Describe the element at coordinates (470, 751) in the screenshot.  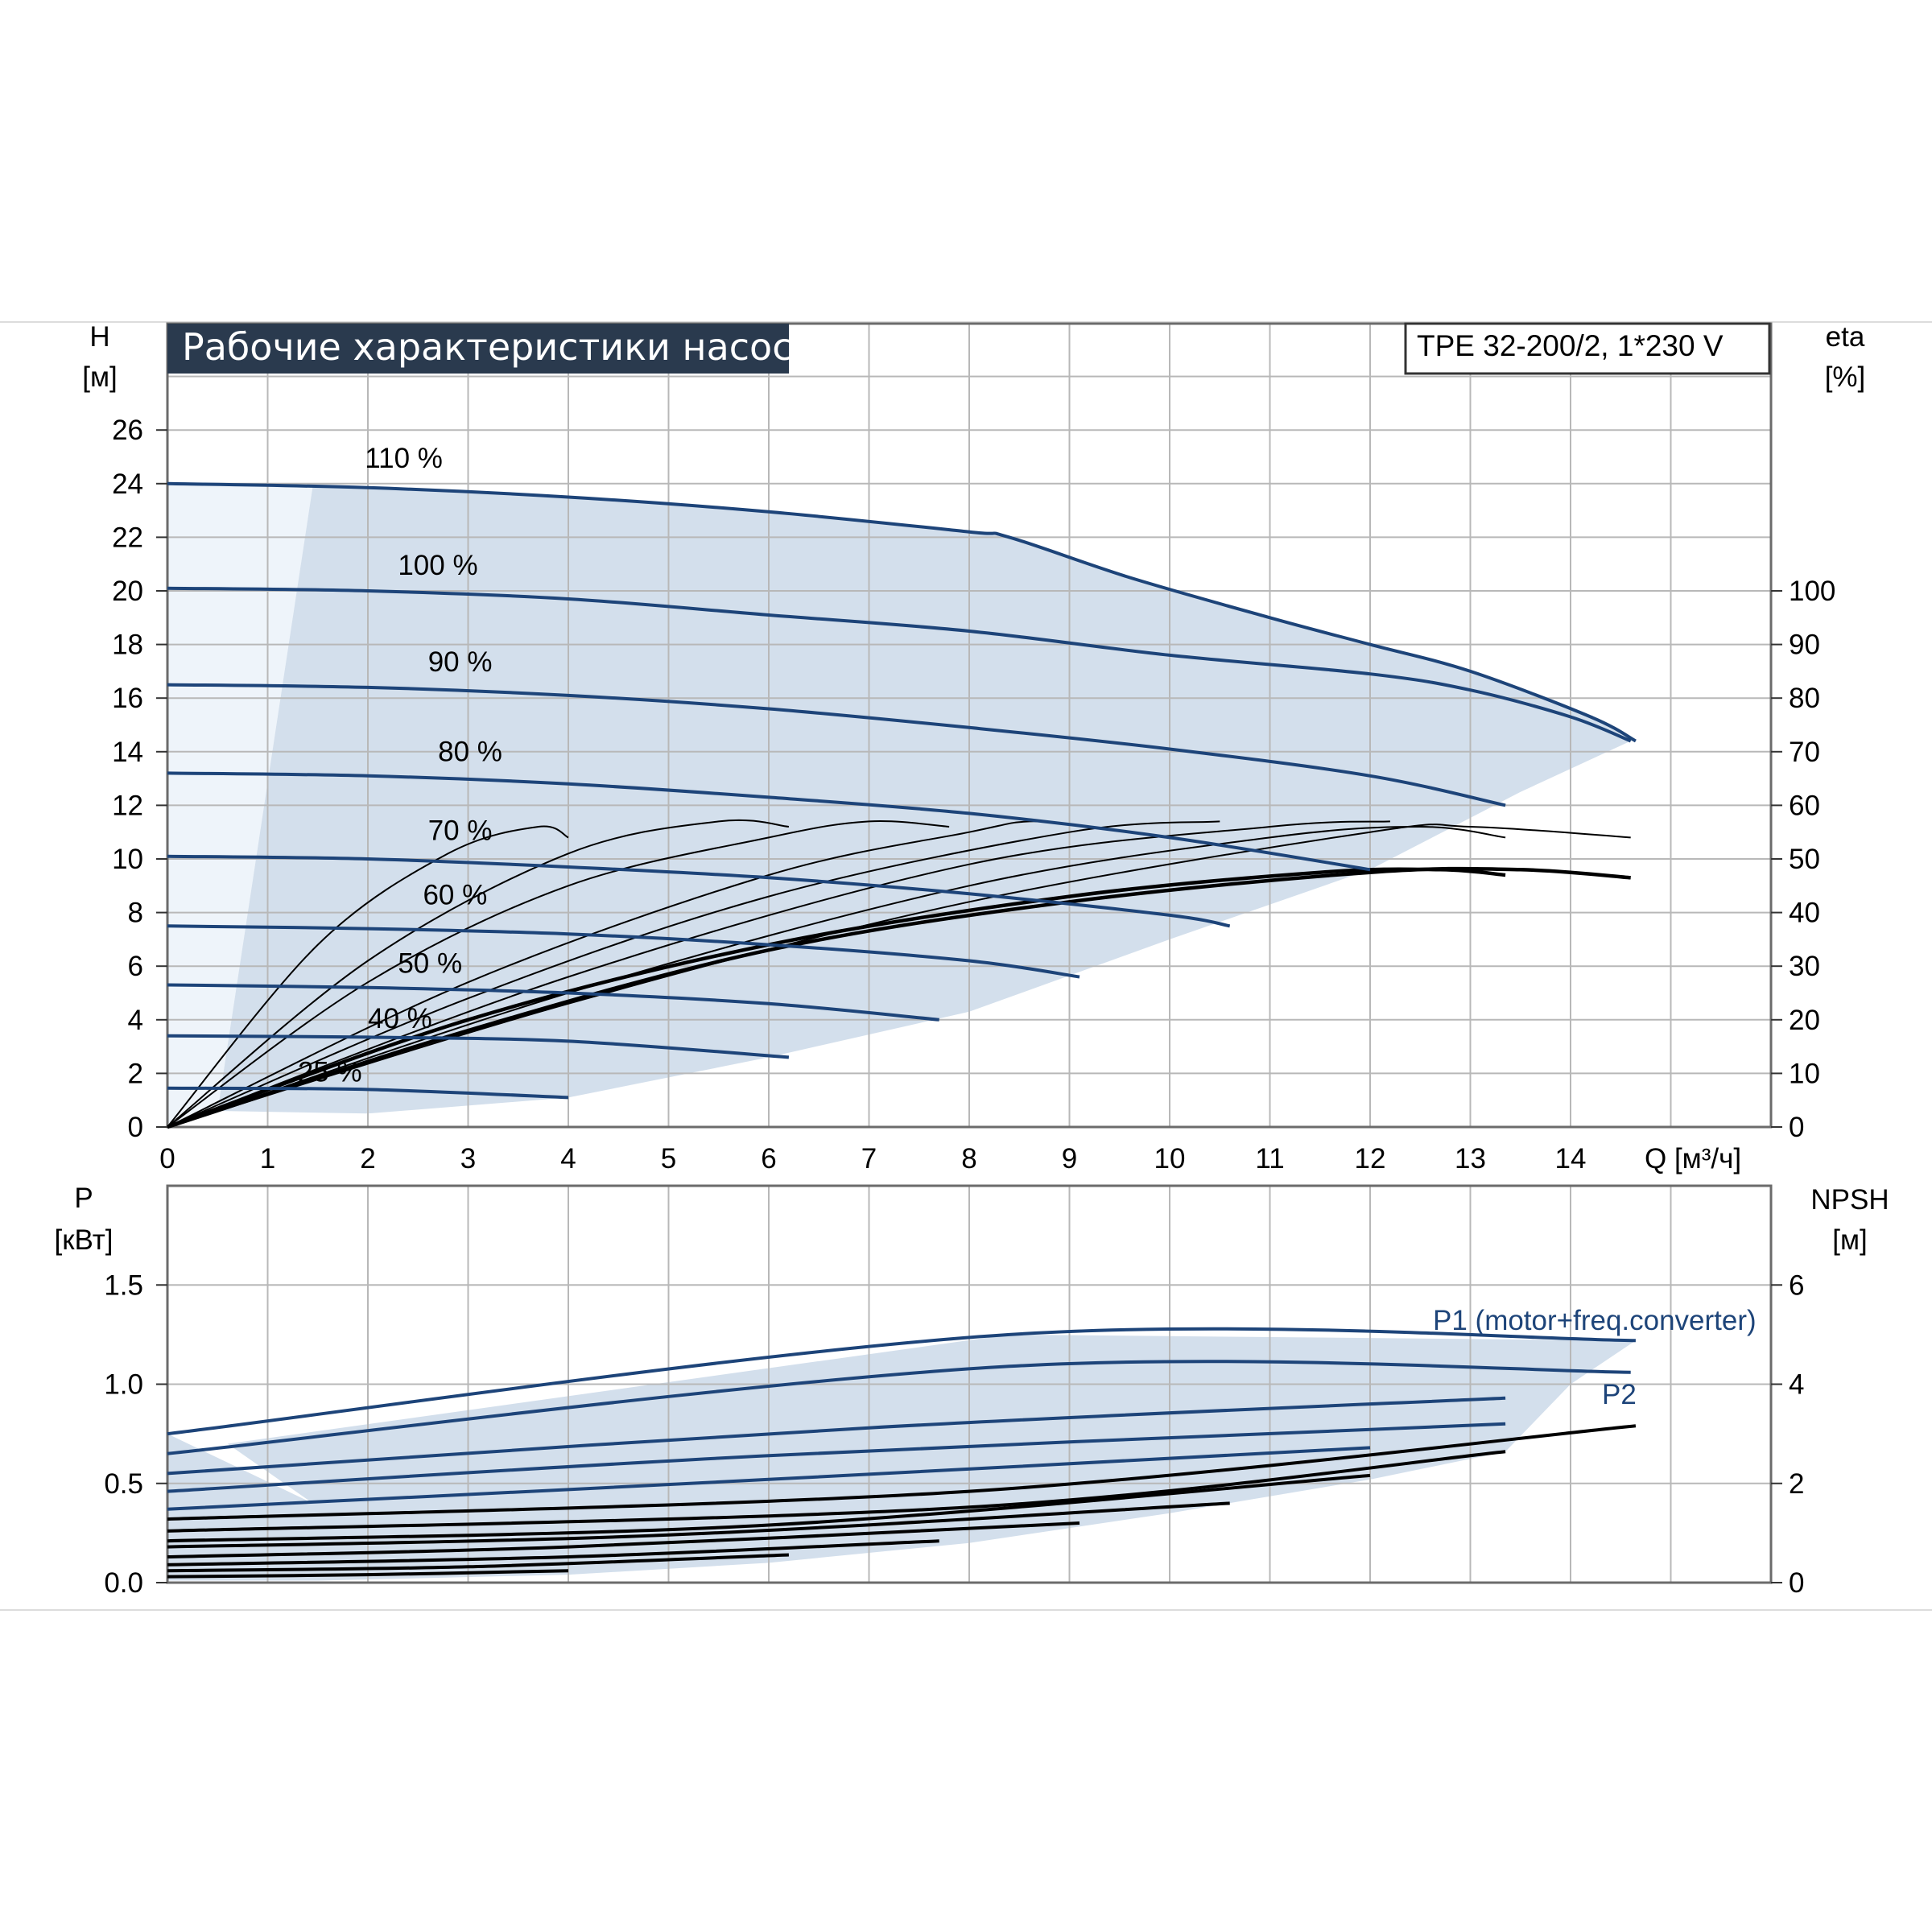
I see `speed-label: 80 %` at that location.